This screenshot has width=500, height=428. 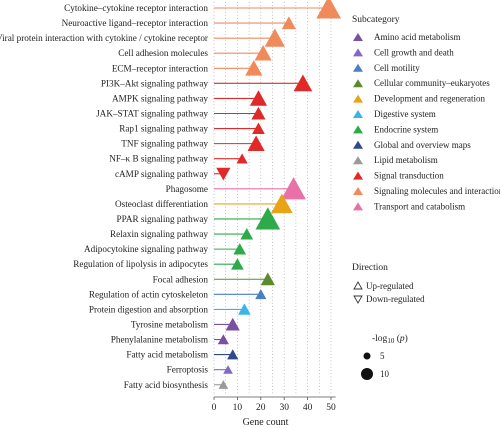 I want to click on category-label: Focal adhesion, so click(x=181, y=279).